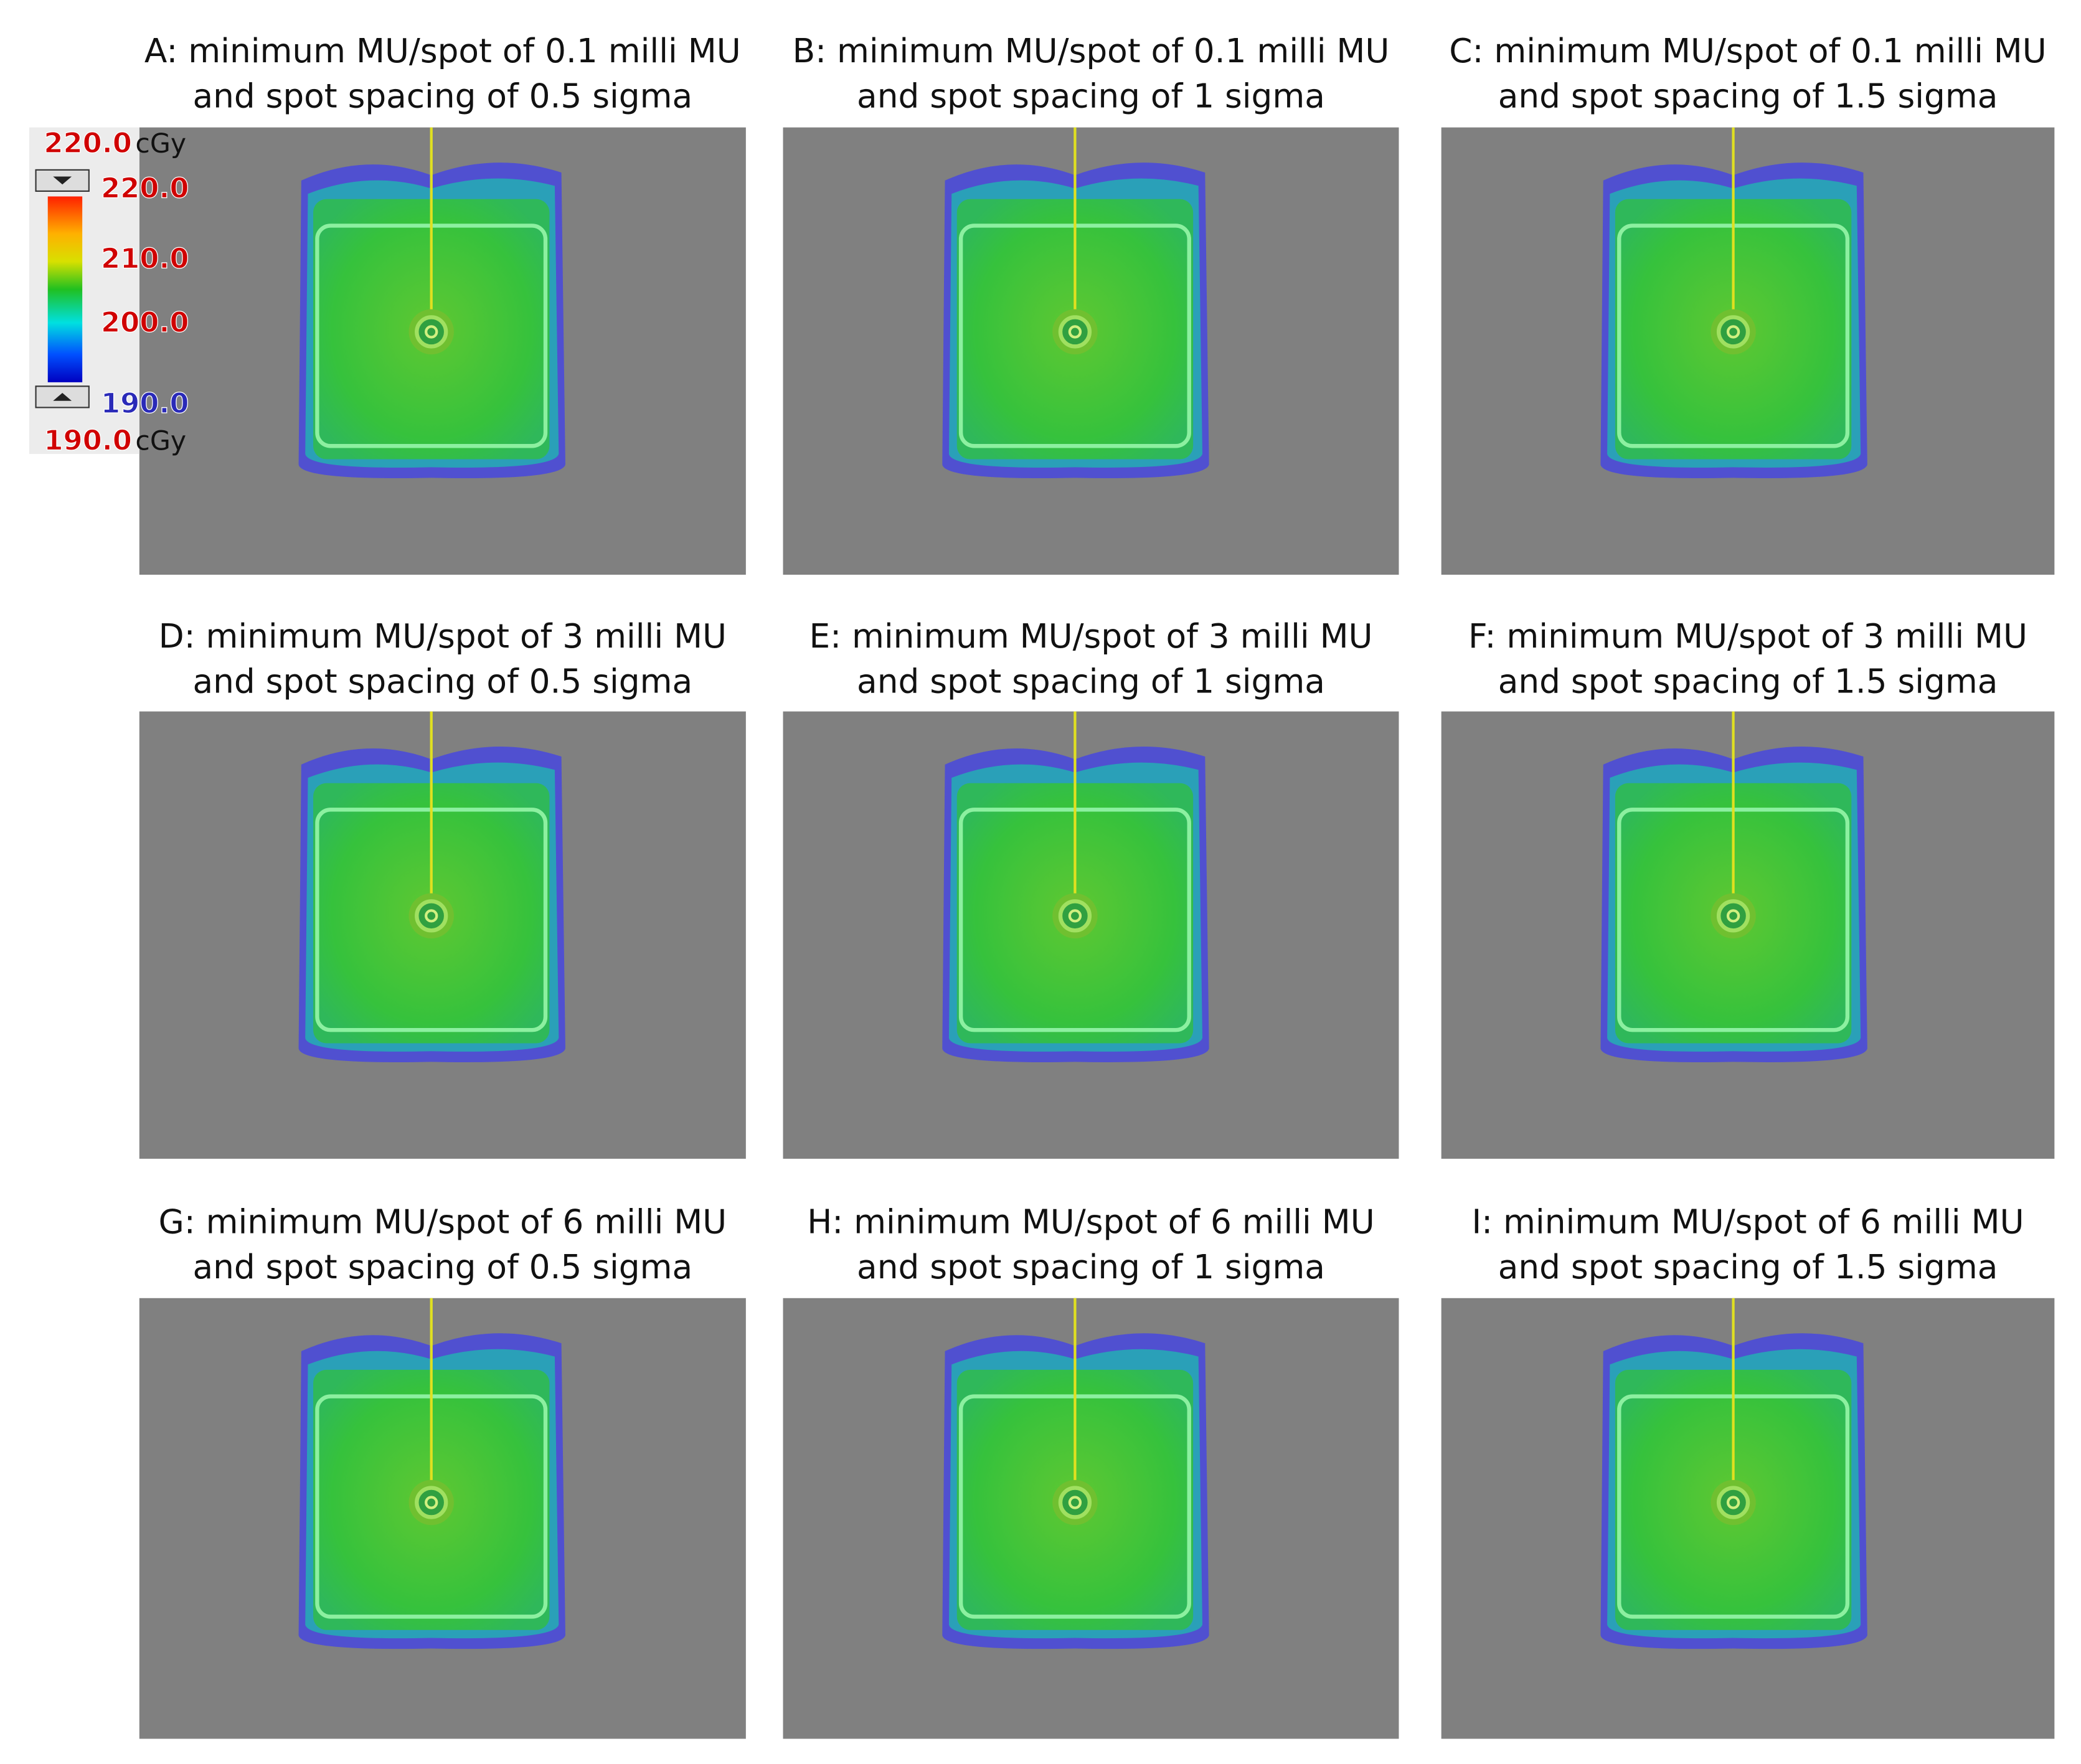 This screenshot has height=1764, width=2081. What do you see at coordinates (145, 404) in the screenshot?
I see `scale-label: 190.0` at bounding box center [145, 404].